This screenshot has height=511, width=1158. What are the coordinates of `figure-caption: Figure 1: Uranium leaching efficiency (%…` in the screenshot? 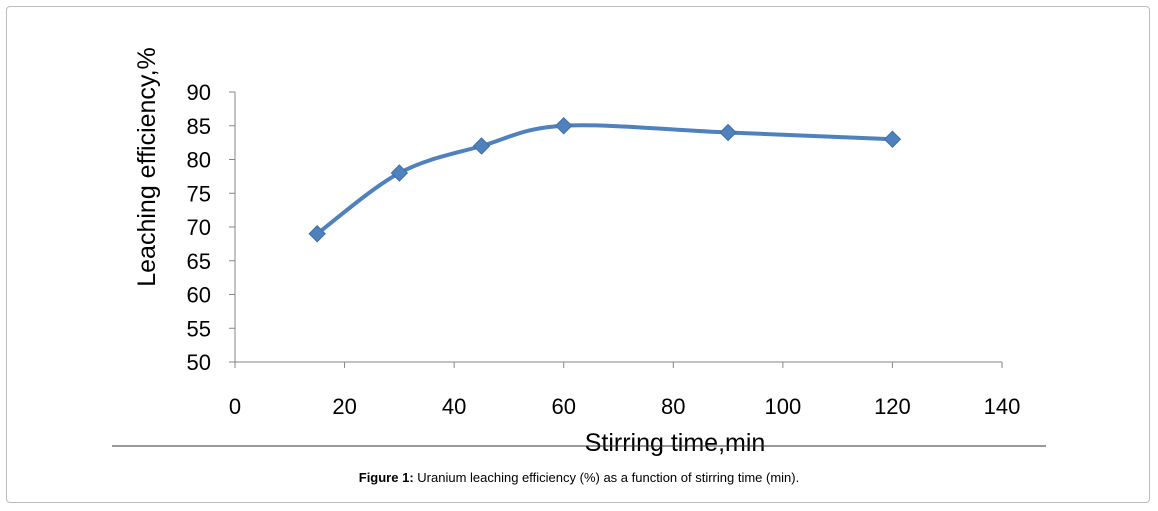 It's located at (579, 477).